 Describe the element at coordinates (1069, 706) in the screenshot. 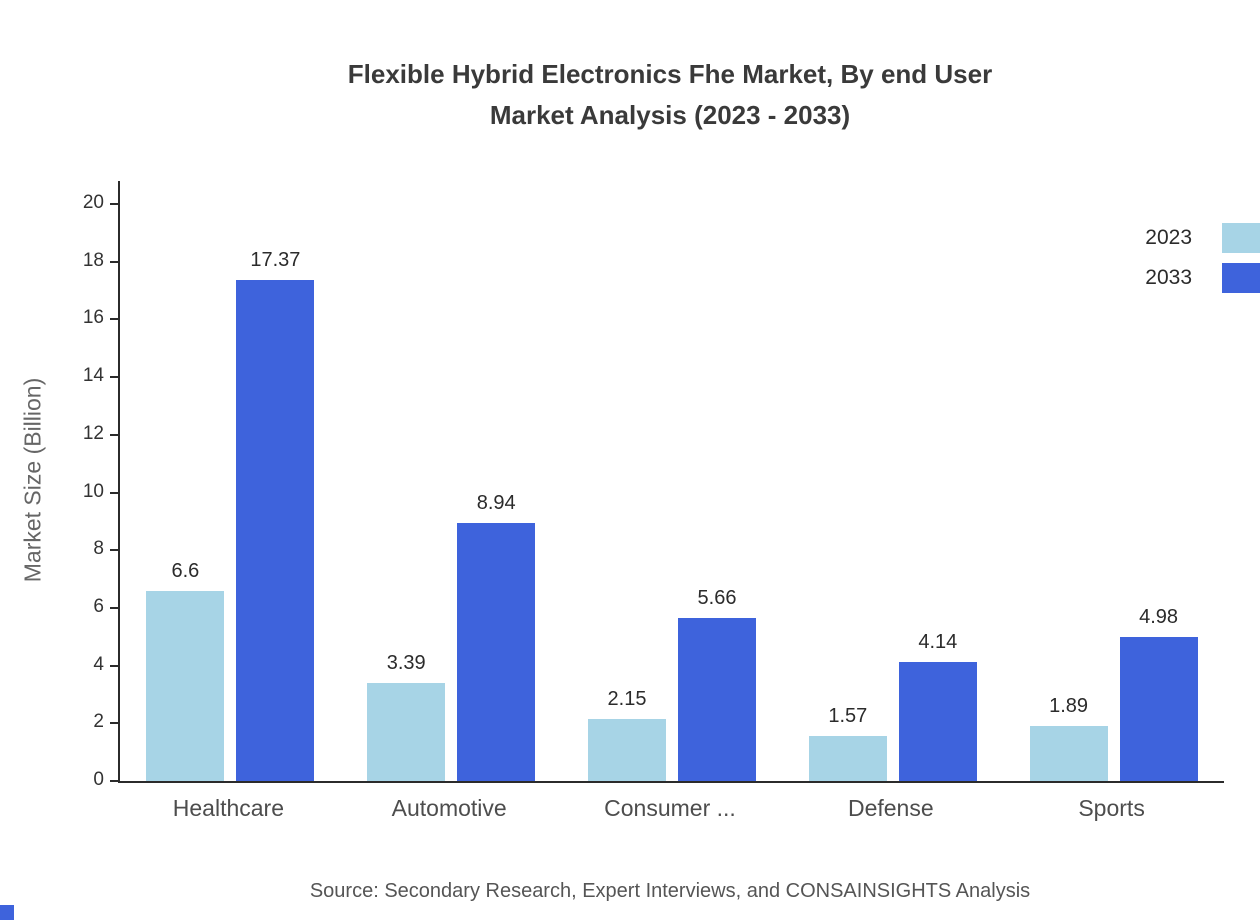

I see `value-label-2023-sports: 1.89` at that location.